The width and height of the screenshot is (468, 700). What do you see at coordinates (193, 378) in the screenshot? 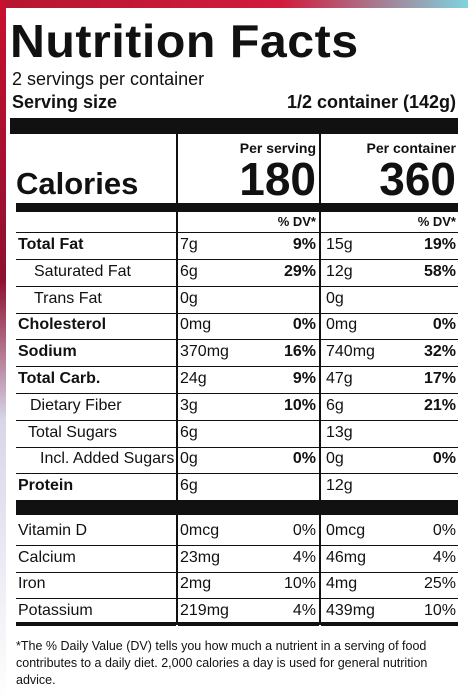
I see `amount: 24g` at bounding box center [193, 378].